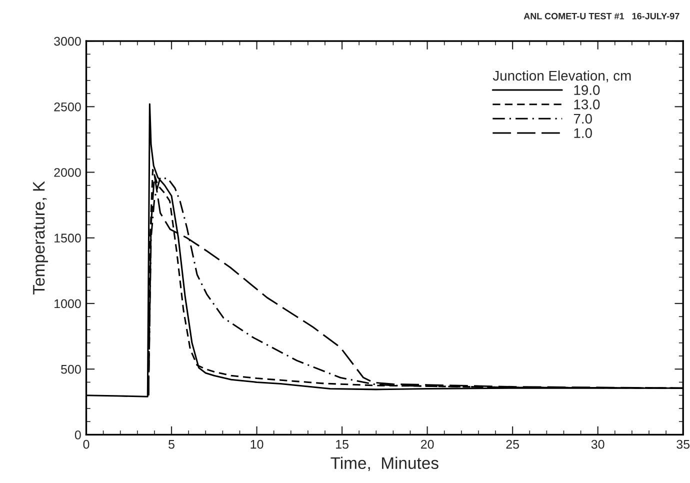 The width and height of the screenshot is (690, 483). Describe the element at coordinates (384, 463) in the screenshot. I see `x-axis-title: Time, Minutes` at that location.